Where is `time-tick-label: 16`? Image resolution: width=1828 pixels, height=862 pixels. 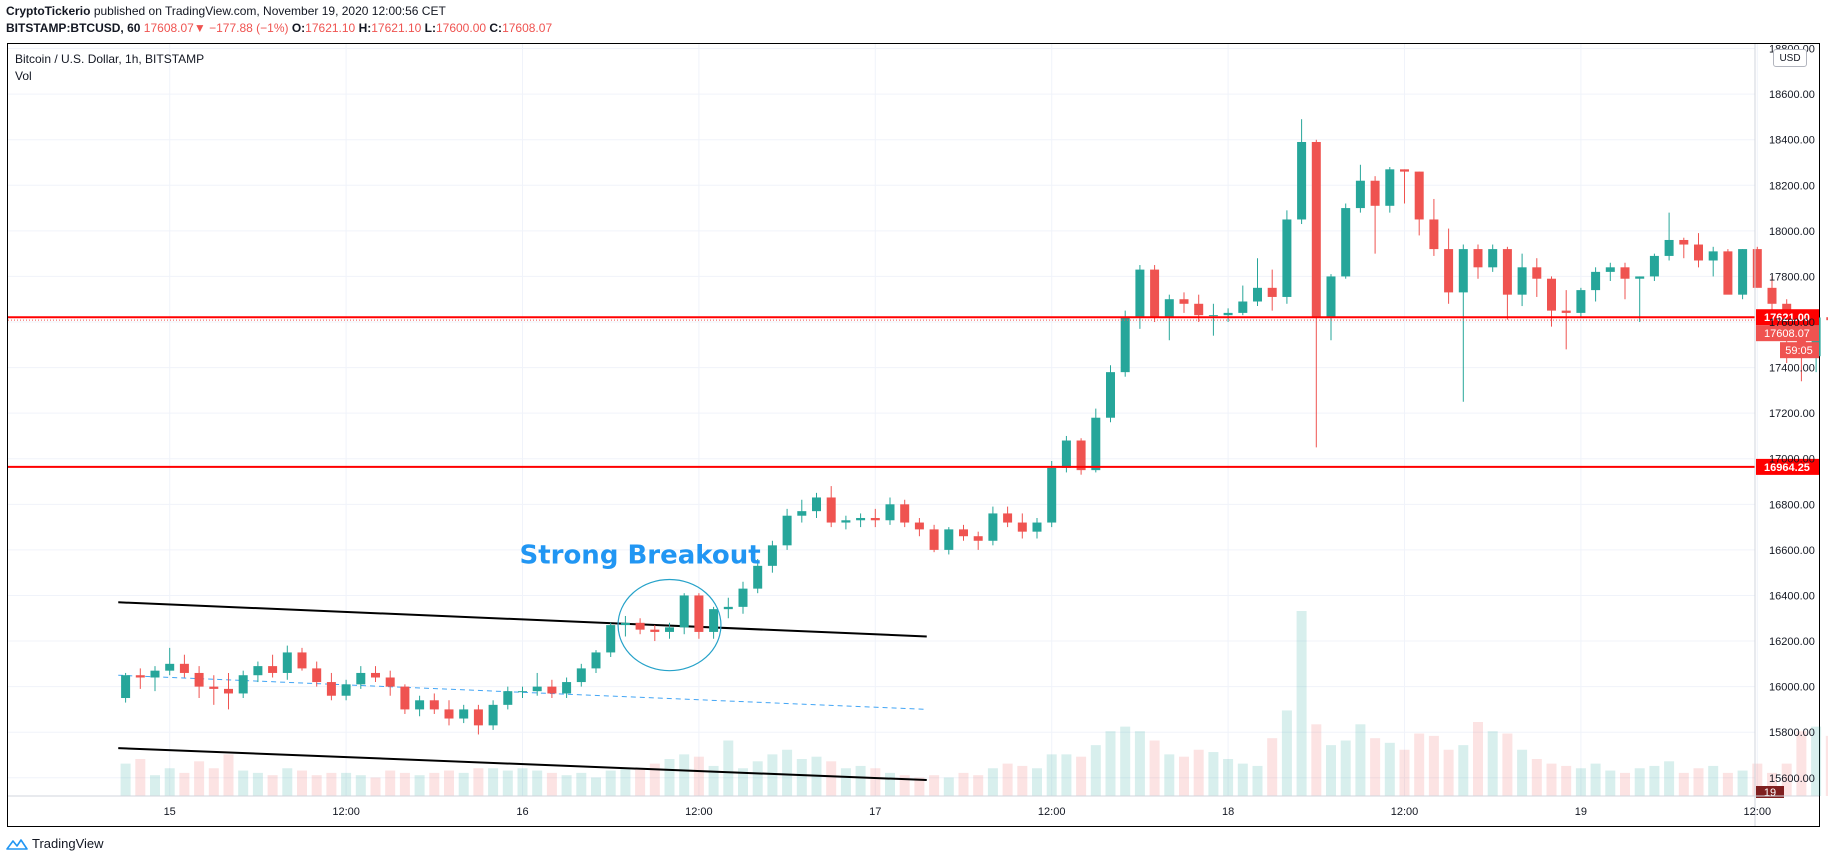
time-tick-label: 16 is located at coordinates (522, 812).